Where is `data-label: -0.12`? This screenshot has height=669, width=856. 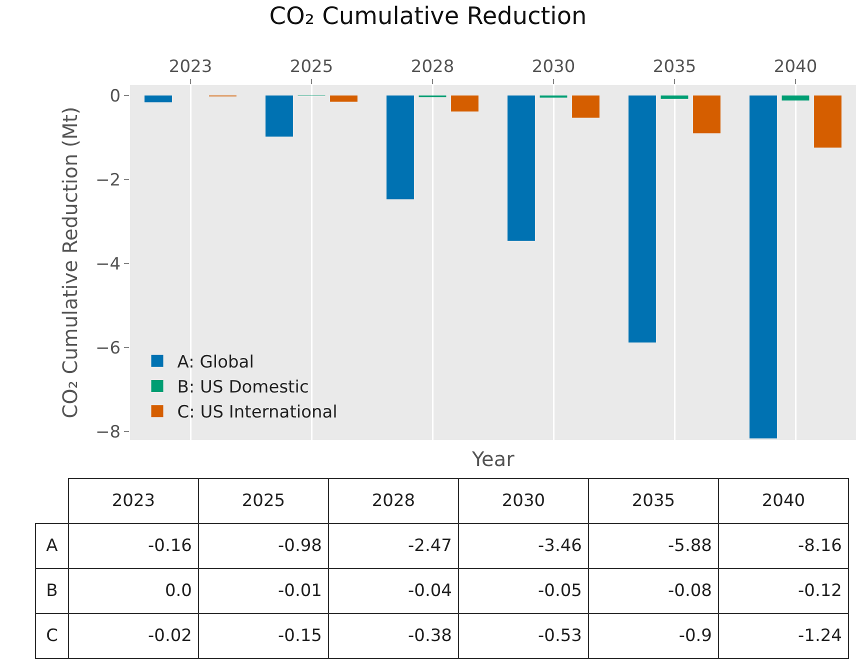 data-label: -0.12 is located at coordinates (783, 591).